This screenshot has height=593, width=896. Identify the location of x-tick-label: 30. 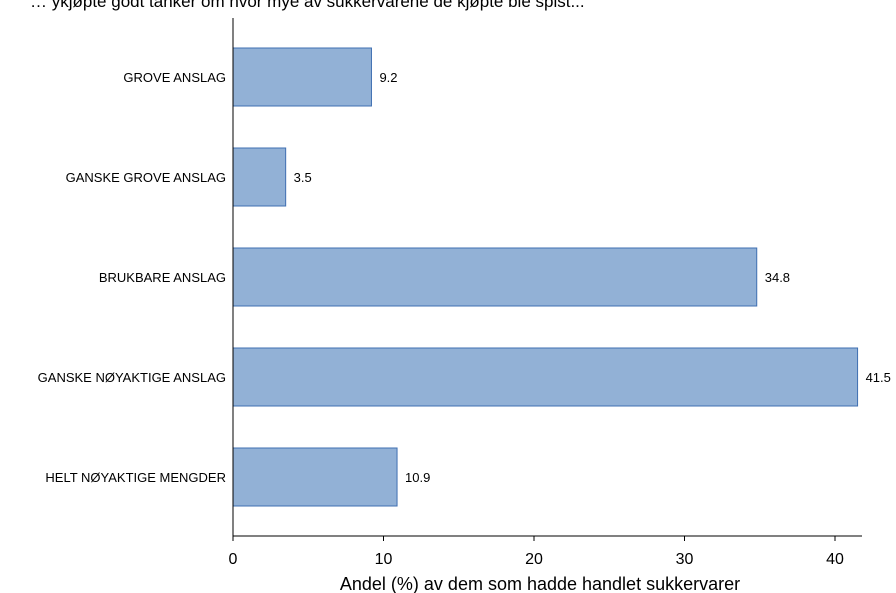
(685, 559).